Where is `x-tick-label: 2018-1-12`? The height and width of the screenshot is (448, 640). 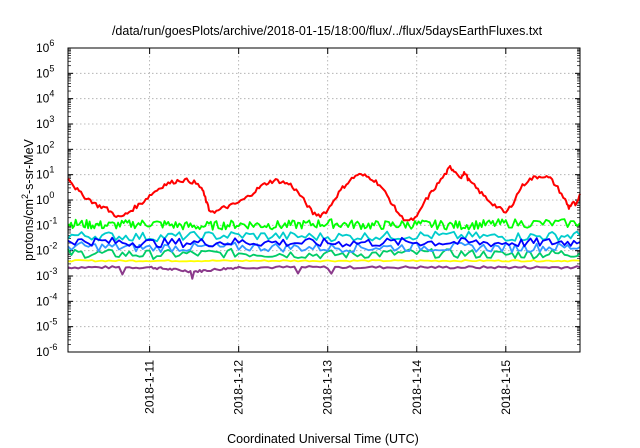 x-tick-label: 2018-1-12 is located at coordinates (239, 387).